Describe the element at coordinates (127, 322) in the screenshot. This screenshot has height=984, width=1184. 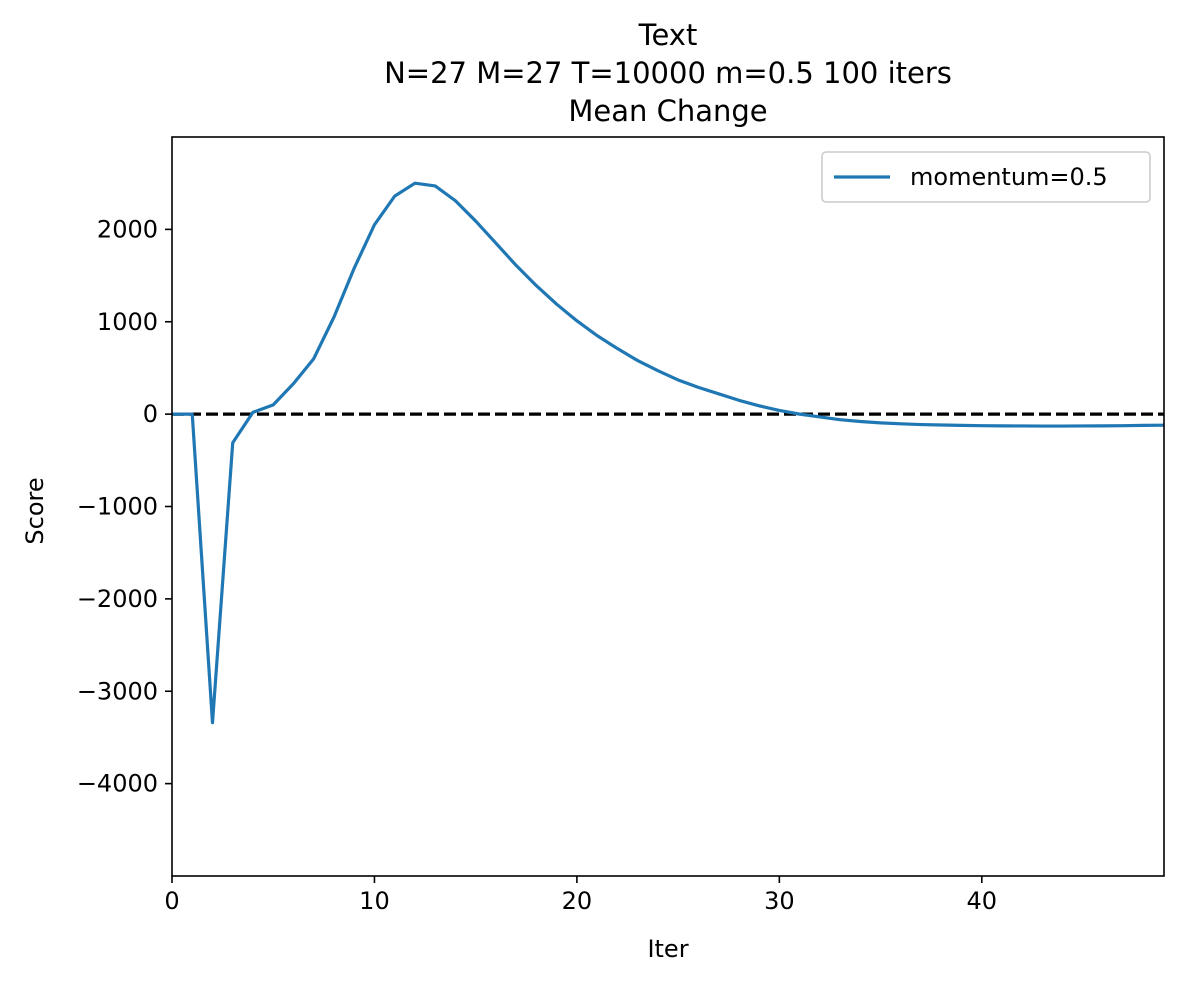
I see `y-tick-label: 1000` at that location.